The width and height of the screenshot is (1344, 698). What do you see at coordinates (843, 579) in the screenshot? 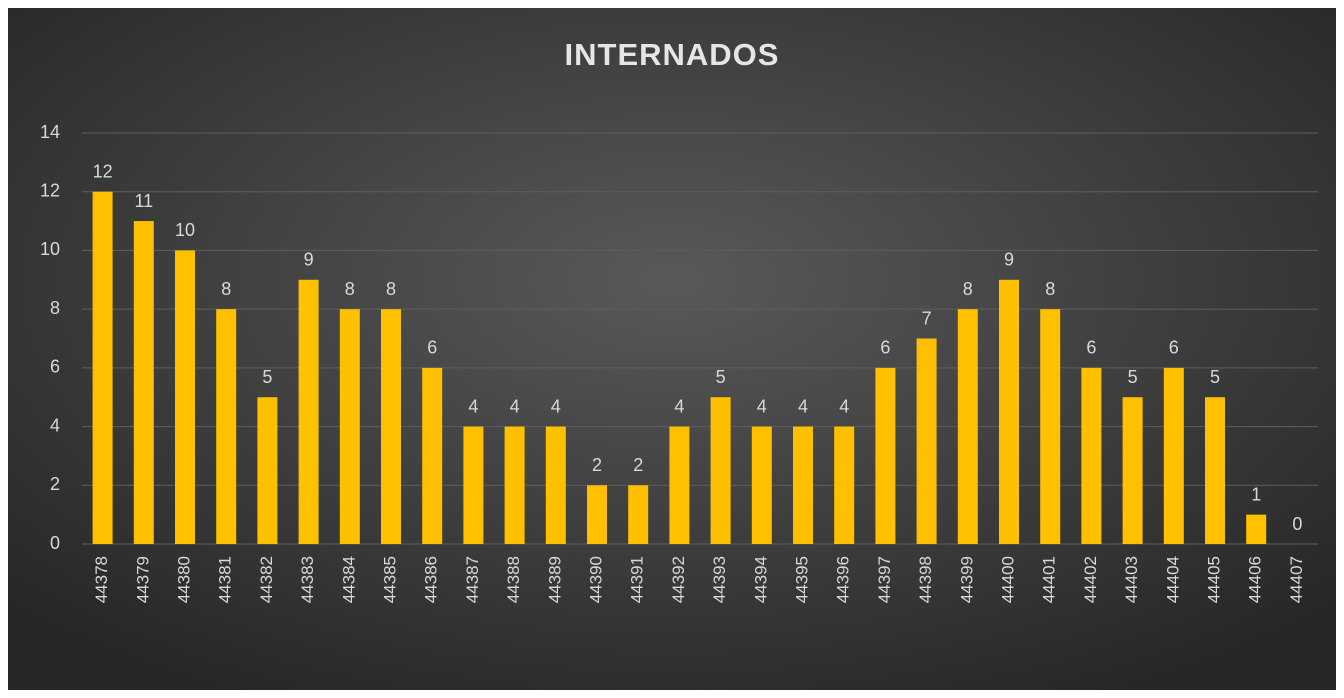
I see `x-tick-label: 44396` at bounding box center [843, 579].